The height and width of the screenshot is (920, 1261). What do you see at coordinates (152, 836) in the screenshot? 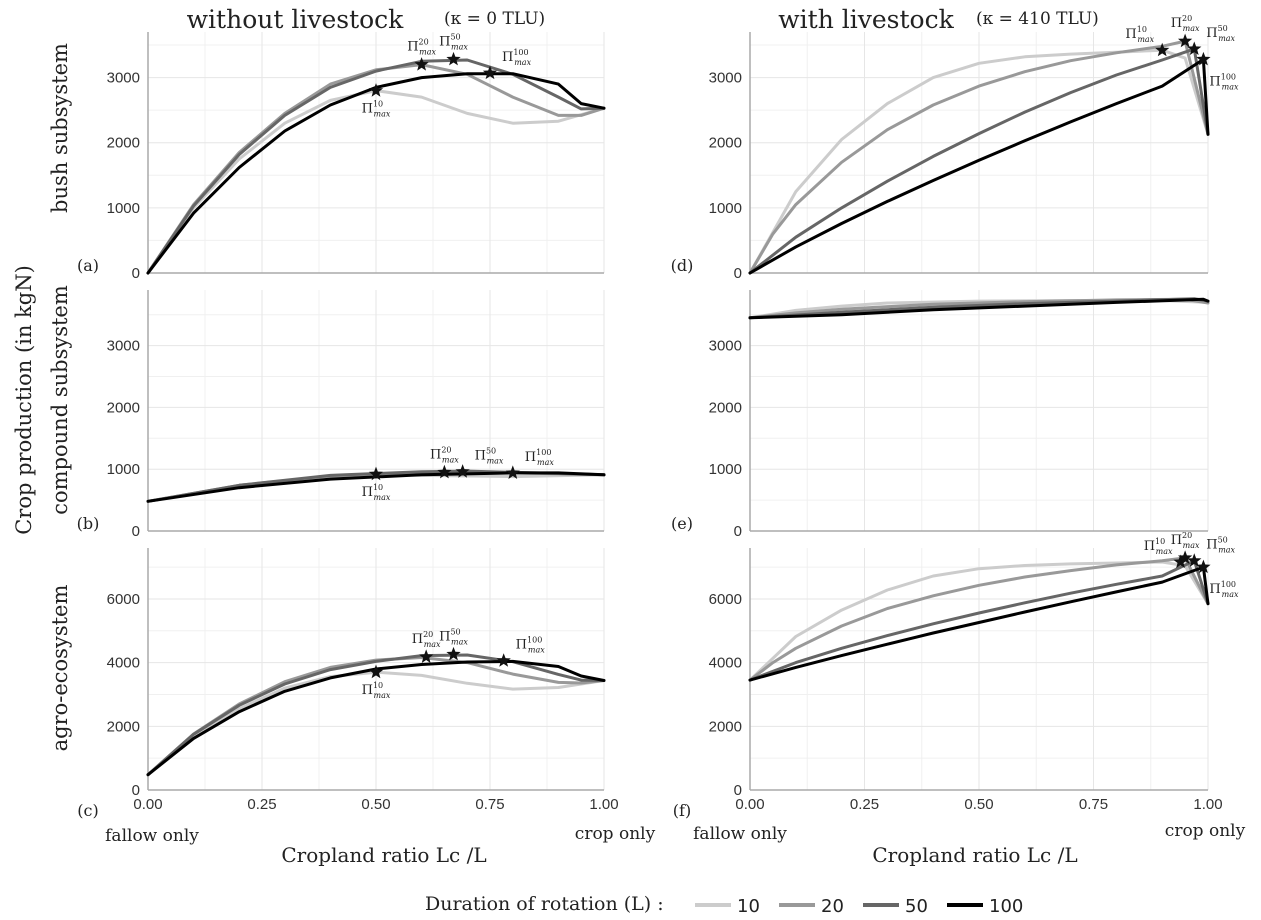
I see `fallow-only-left: fallow only` at bounding box center [152, 836].